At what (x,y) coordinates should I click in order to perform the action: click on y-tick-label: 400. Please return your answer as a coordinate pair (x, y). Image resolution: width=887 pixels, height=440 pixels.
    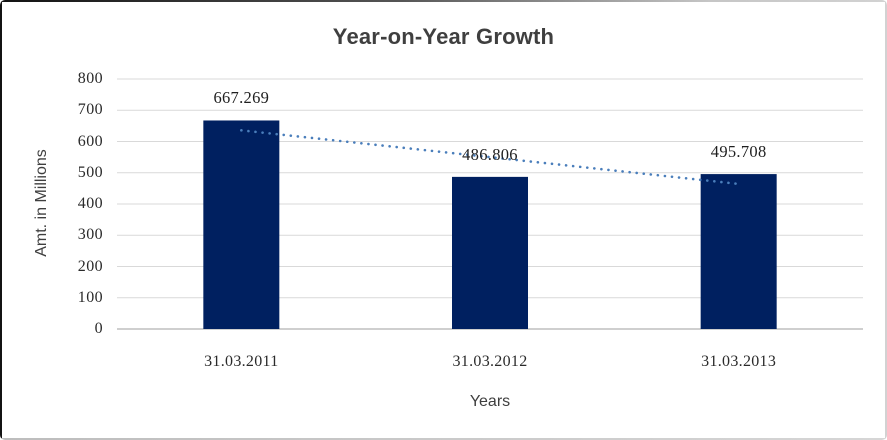
    Looking at the image, I should click on (90, 203).